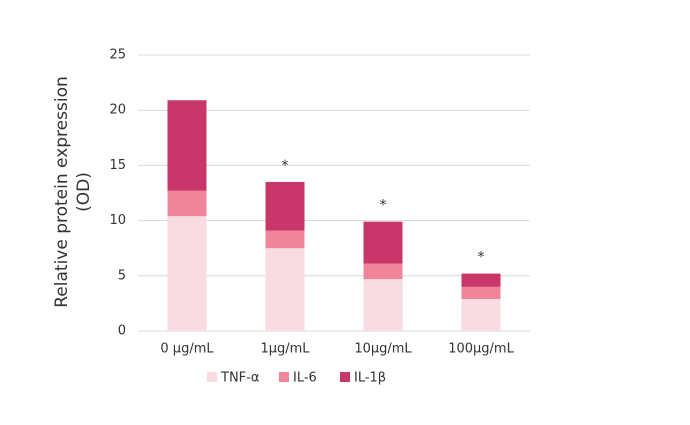 The image size is (690, 425). What do you see at coordinates (117, 220) in the screenshot?
I see `y-tick-label: 10` at bounding box center [117, 220].